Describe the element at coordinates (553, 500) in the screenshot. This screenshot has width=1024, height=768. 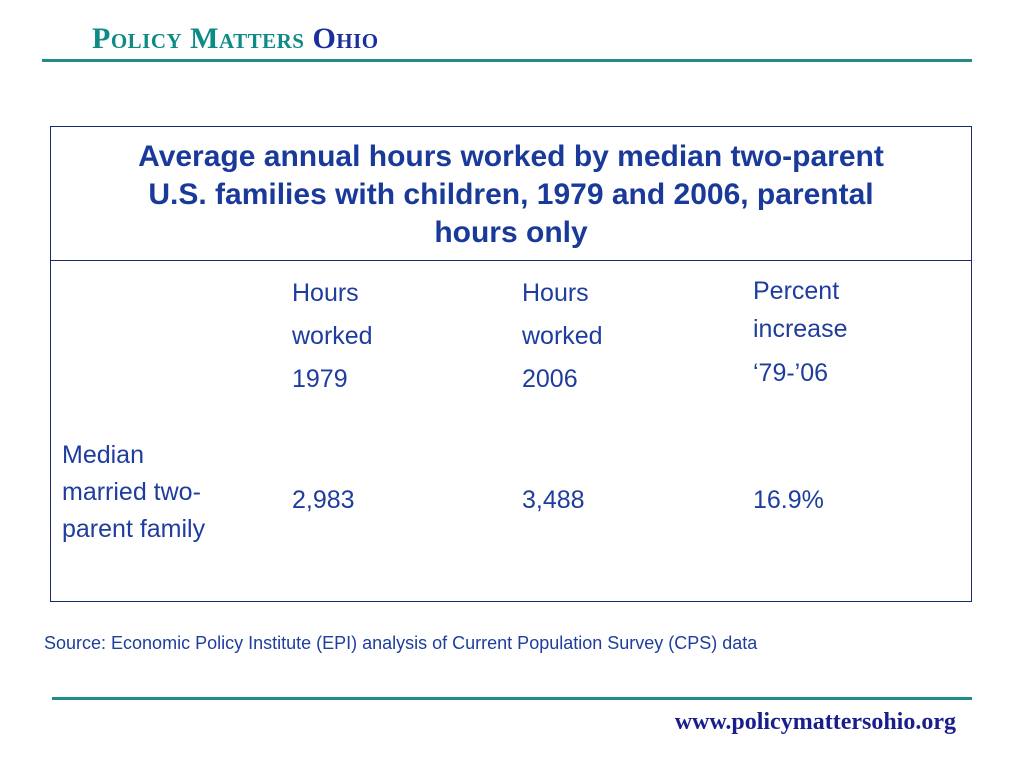
I see `cell-hours-2006: 3,488` at that location.